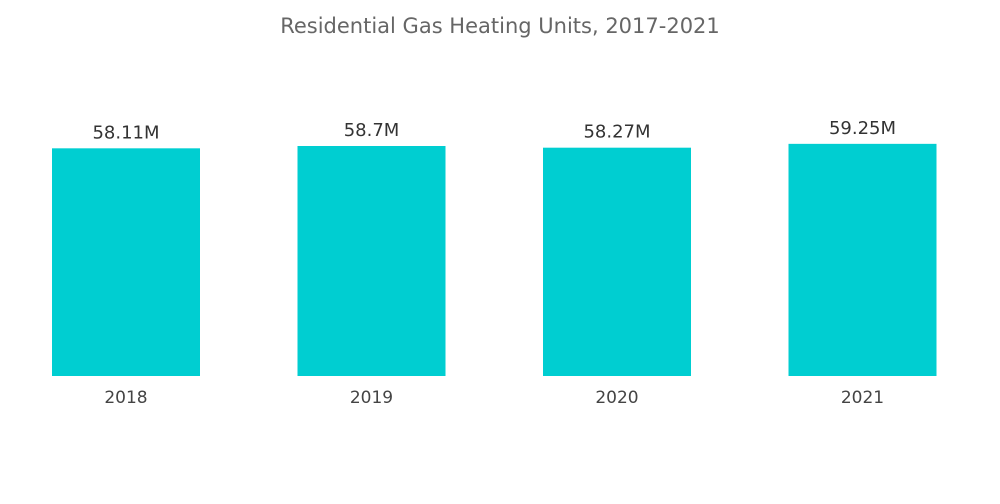 This screenshot has height=504, width=1000. Describe the element at coordinates (126, 262) in the screenshot. I see `bar-2018` at that location.